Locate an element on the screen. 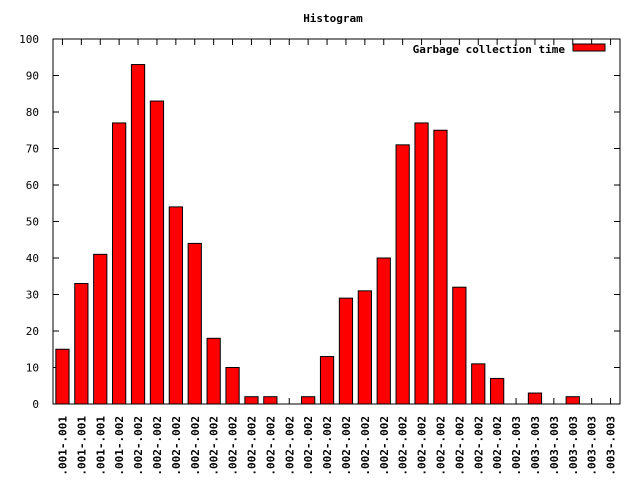 This screenshot has height=485, width=640. y-tick-label: 40 is located at coordinates (32, 258).